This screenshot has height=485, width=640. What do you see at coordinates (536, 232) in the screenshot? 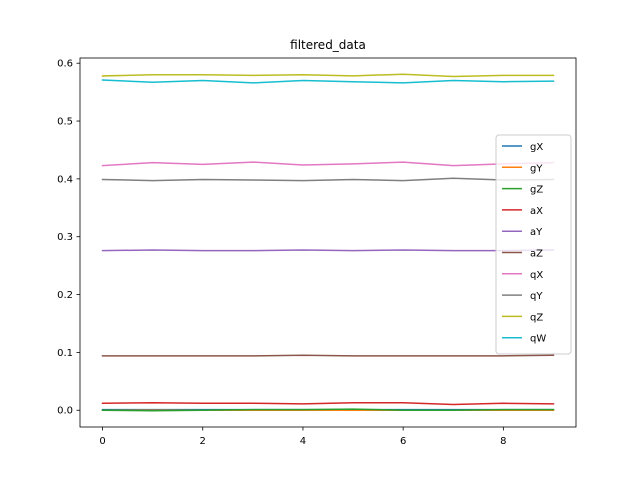
I see `legend-label-aY: aY` at bounding box center [536, 232].